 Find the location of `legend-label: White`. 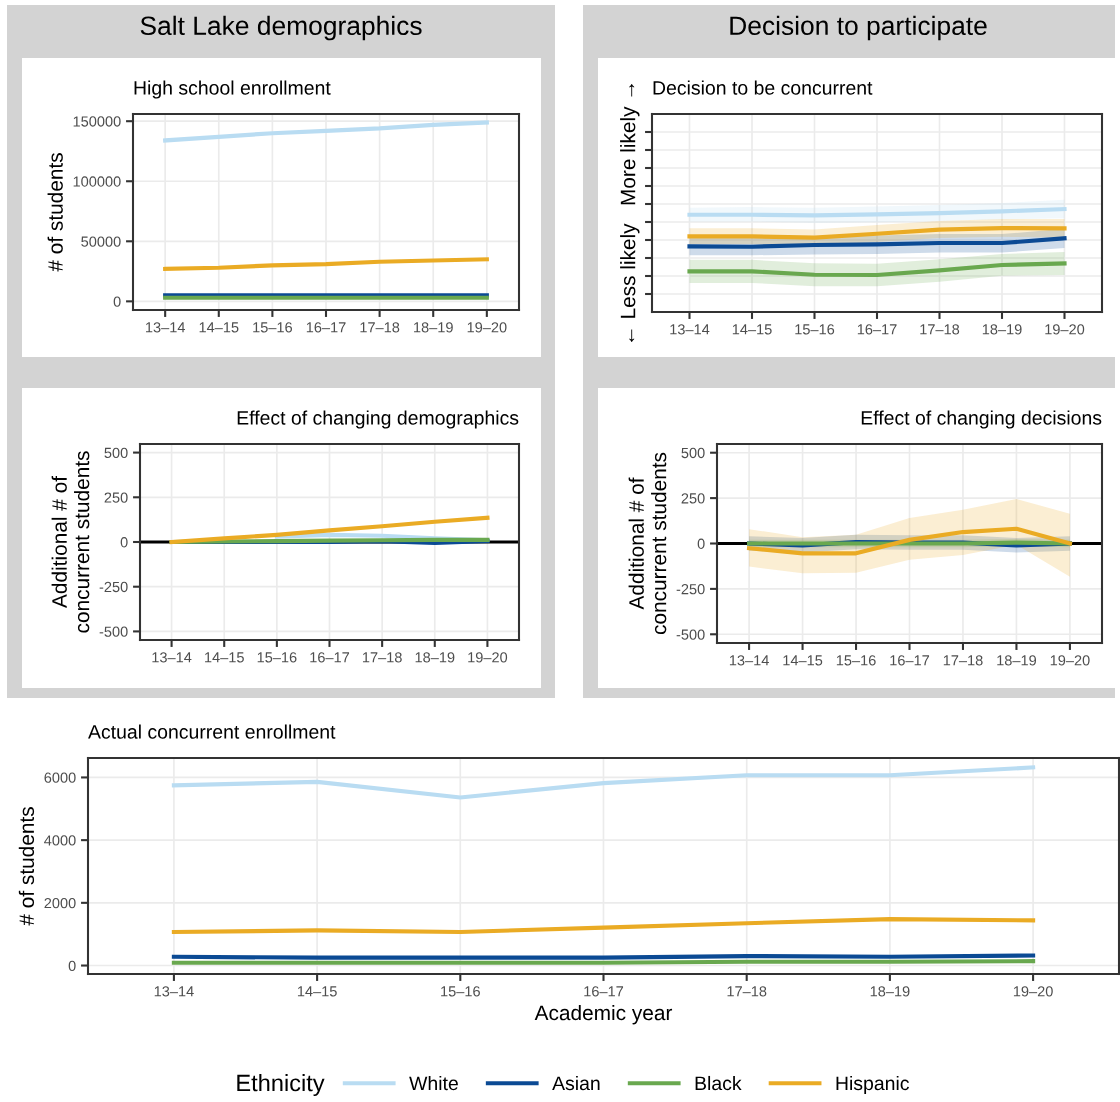

legend-label: White is located at coordinates (433, 1083).